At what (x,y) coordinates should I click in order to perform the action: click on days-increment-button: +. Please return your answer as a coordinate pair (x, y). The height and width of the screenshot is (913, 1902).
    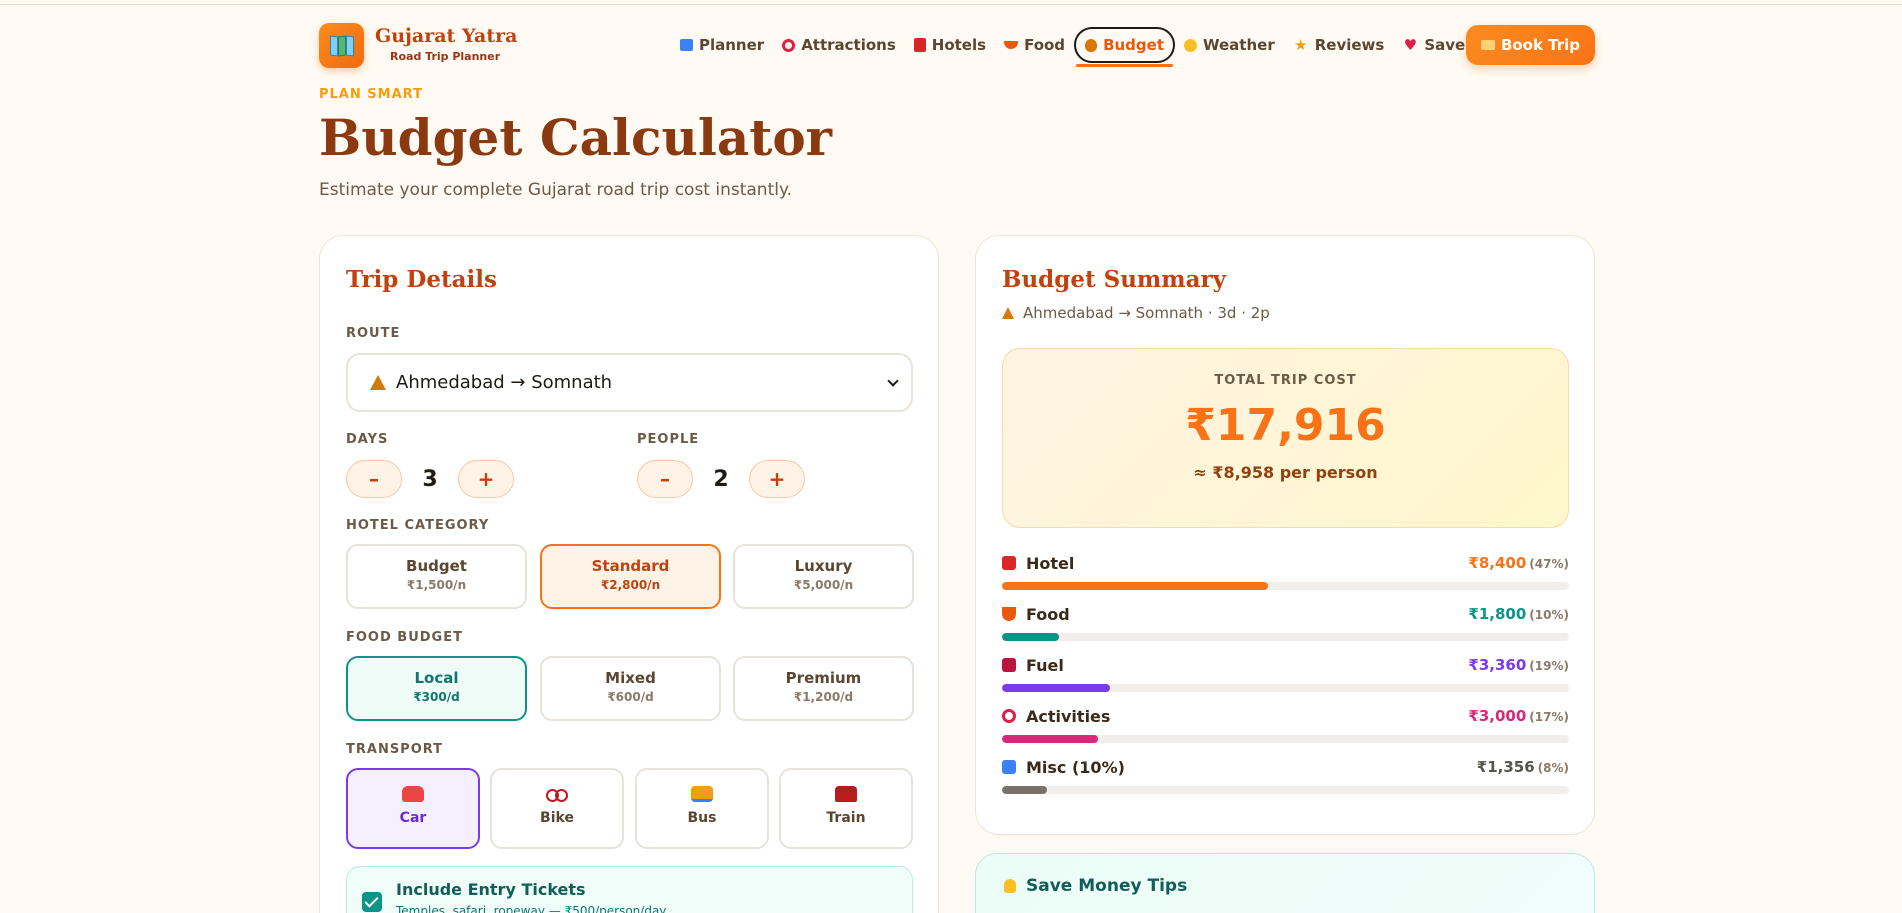
    Looking at the image, I should click on (486, 479).